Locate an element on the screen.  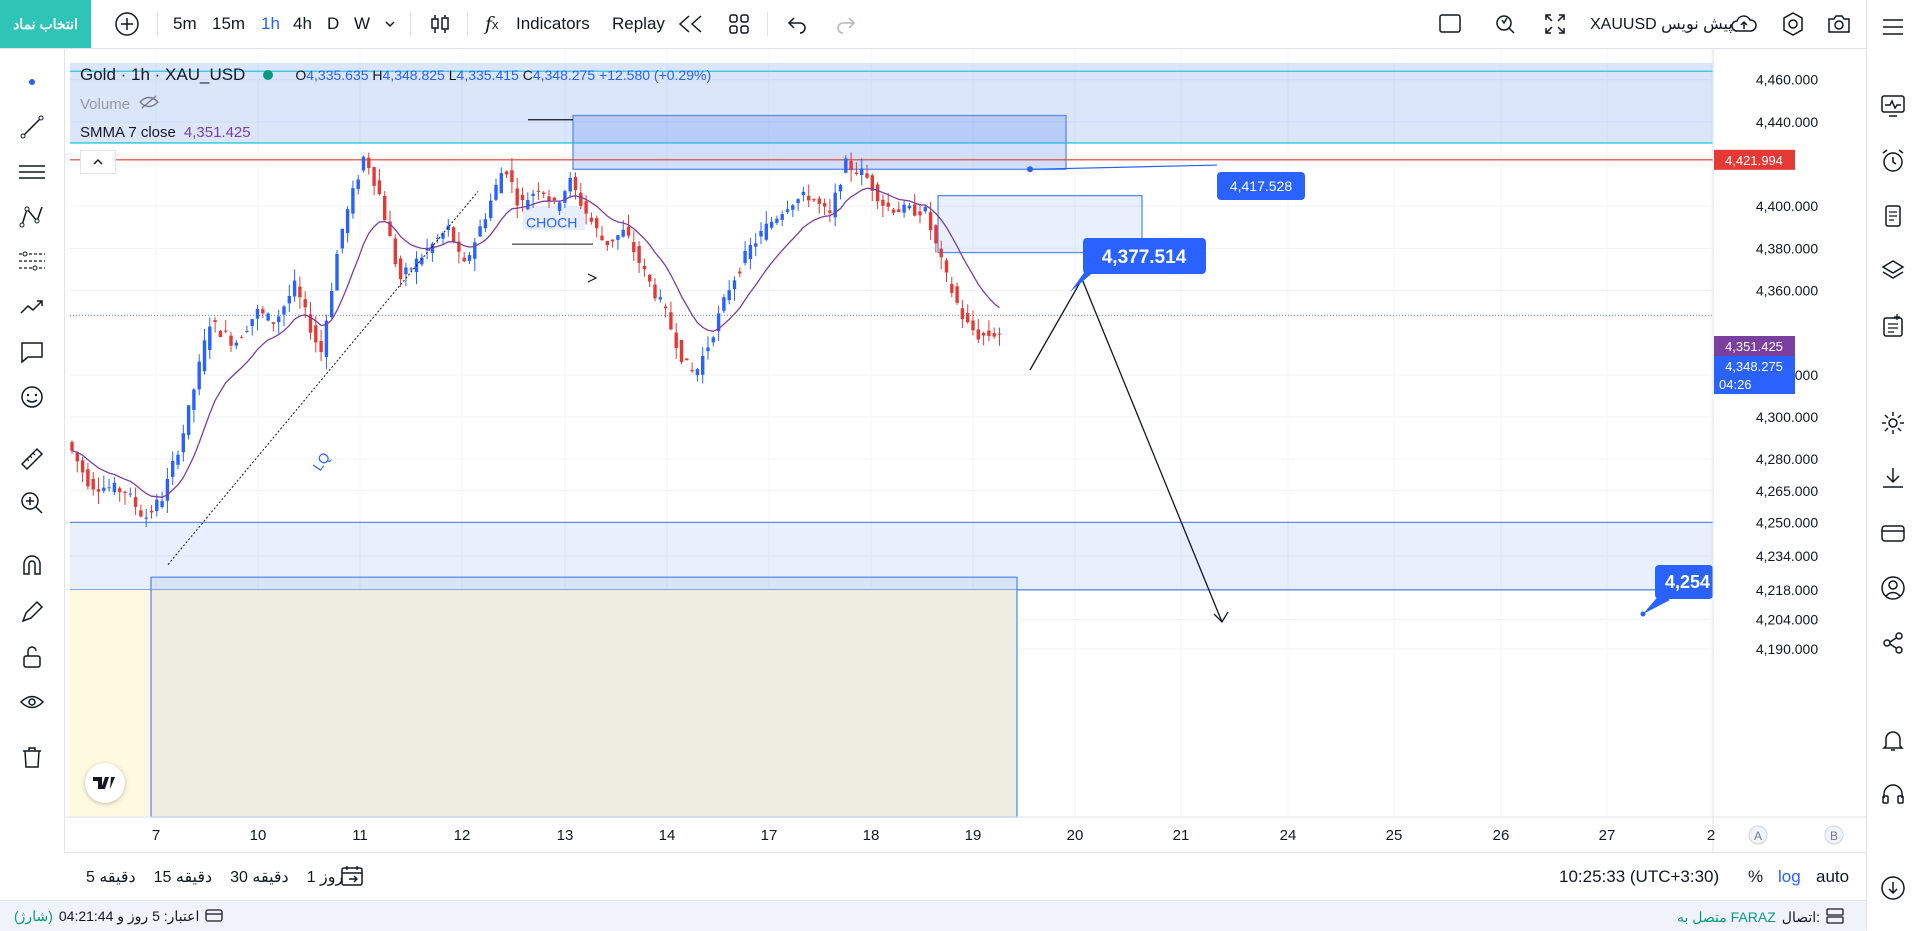
range-5m: 5 دقیقه is located at coordinates (111, 877).